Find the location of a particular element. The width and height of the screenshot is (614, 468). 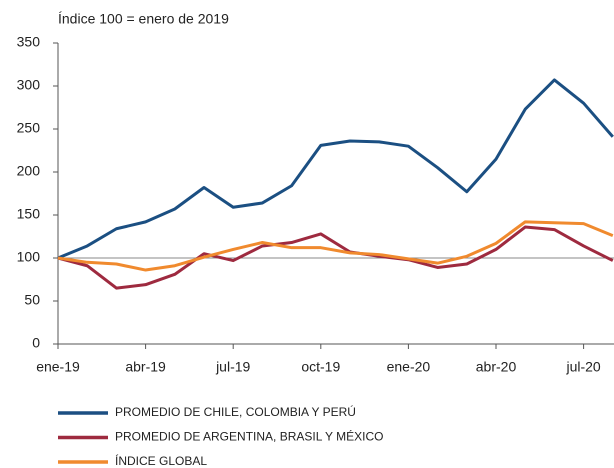

y-tick-label: 0 is located at coordinates (36, 343).